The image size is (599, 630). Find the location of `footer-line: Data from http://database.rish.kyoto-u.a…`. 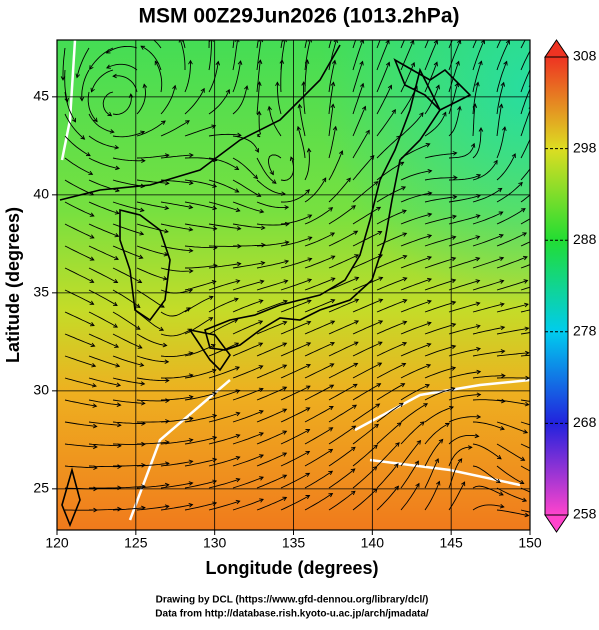

footer-line: Data from http://database.rish.kyoto-u.a… is located at coordinates (292, 614).